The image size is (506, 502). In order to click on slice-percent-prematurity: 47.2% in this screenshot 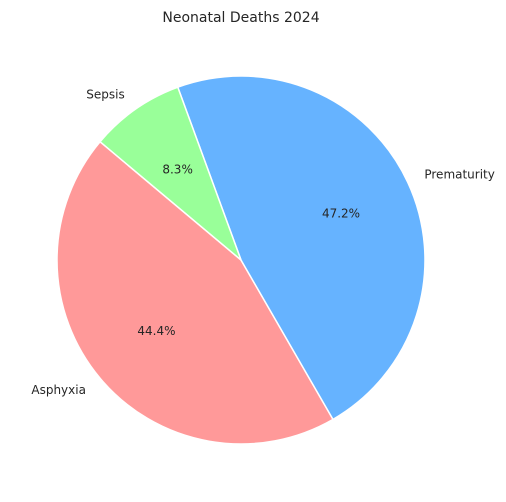, I will do `click(341, 213)`.